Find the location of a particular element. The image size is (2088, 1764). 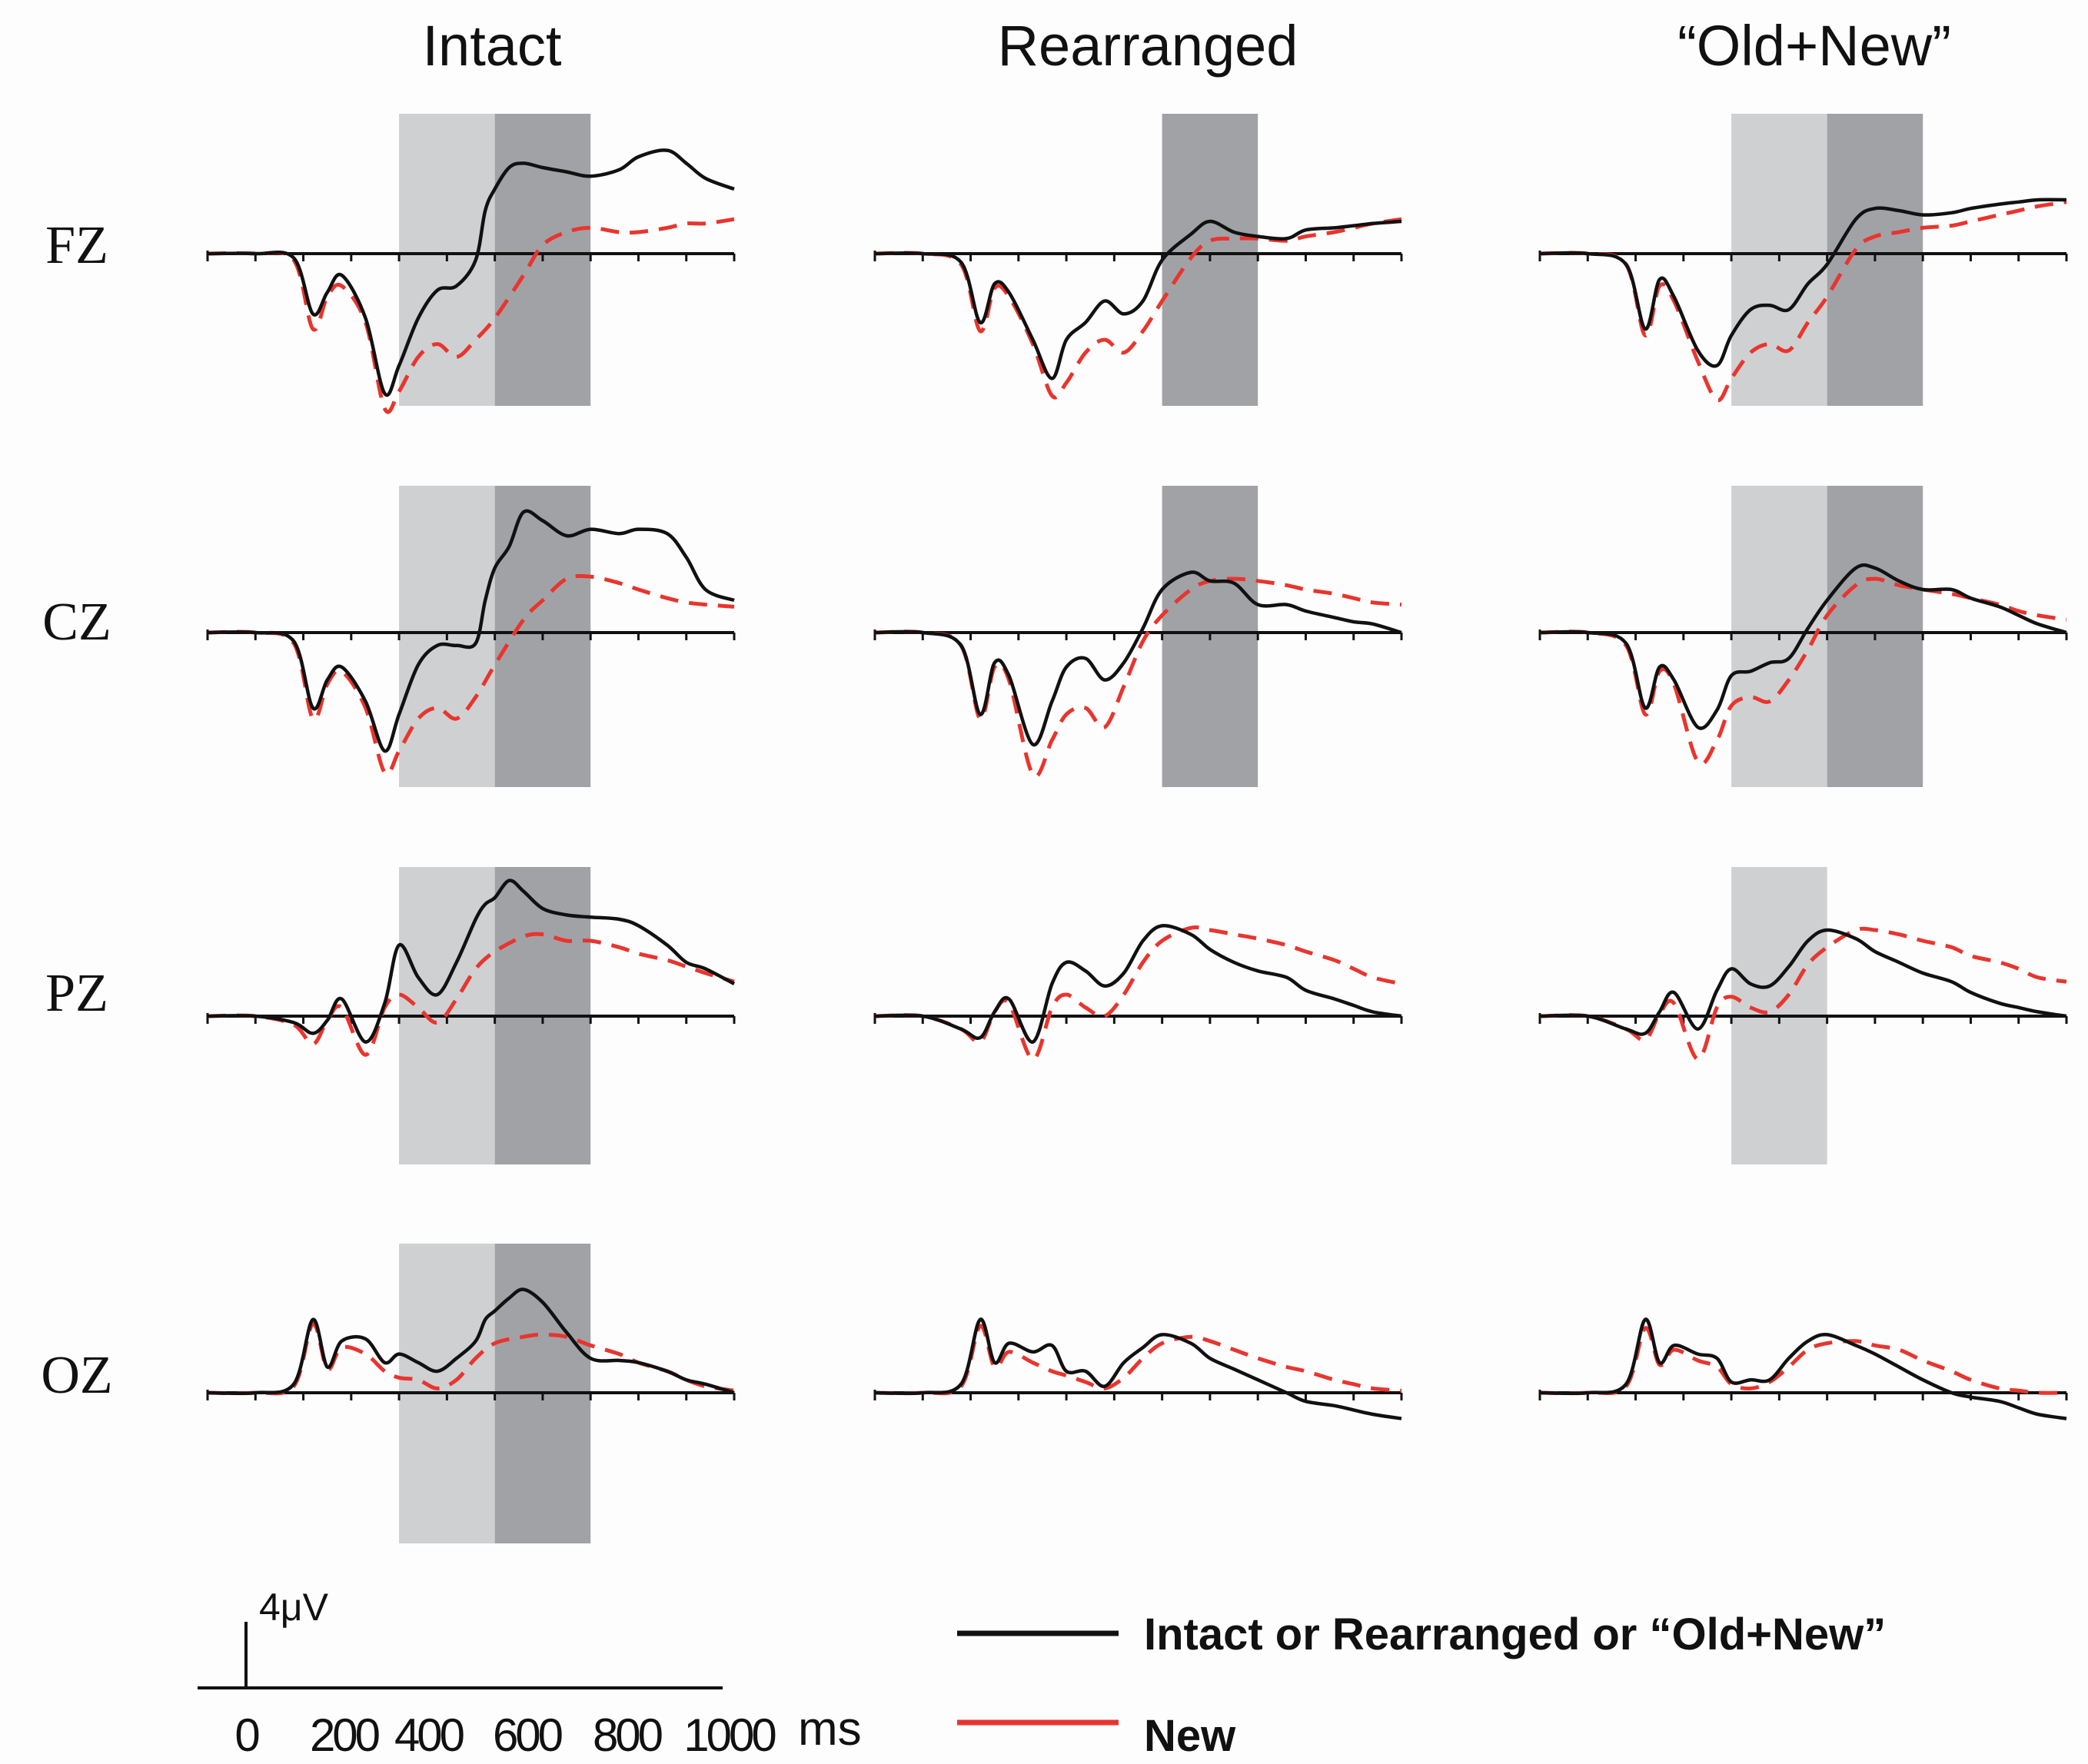

waveform-condition-rearranged-pz is located at coordinates (1138, 984).